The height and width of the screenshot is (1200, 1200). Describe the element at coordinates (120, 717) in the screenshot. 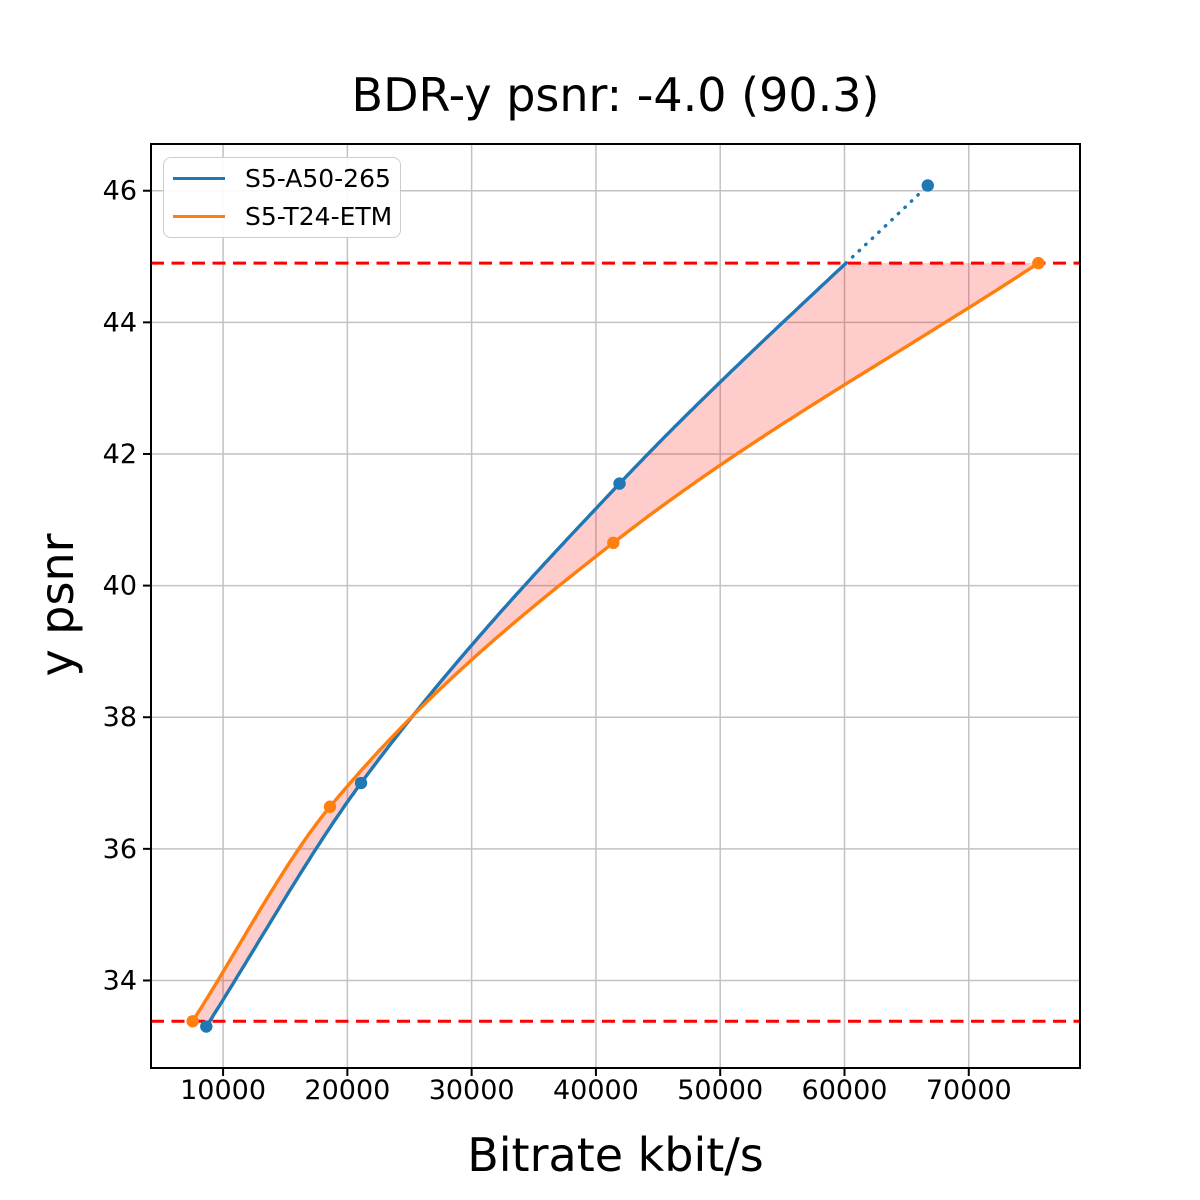

I see `y-tick-label: 38` at that location.